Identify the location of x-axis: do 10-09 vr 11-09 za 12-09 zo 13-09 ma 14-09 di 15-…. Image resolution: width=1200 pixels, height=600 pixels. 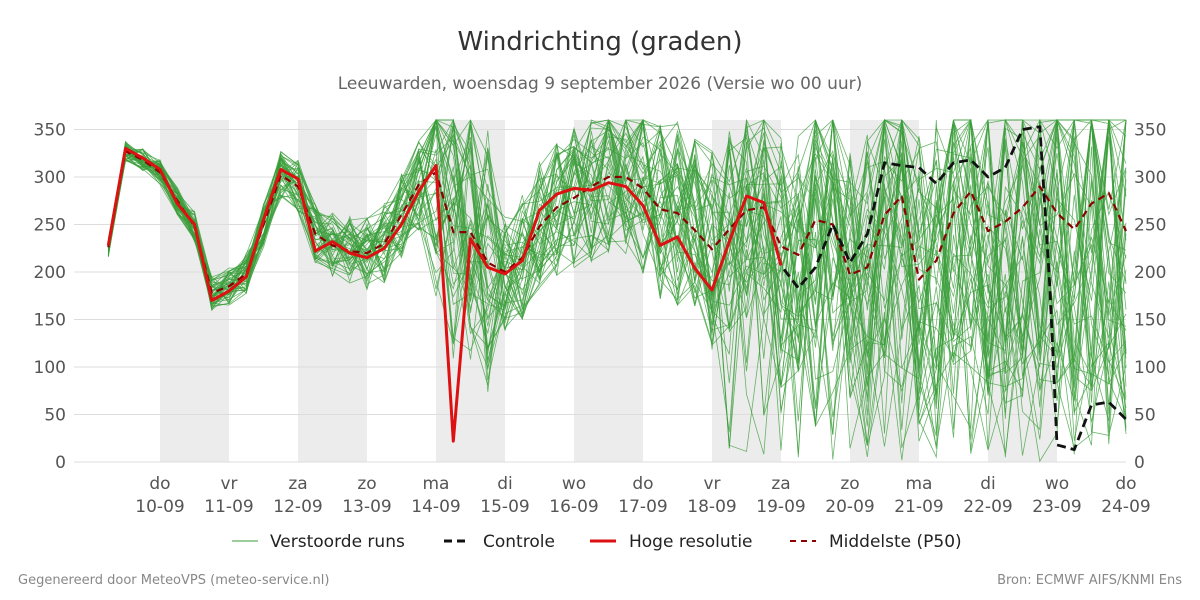
(642, 495).